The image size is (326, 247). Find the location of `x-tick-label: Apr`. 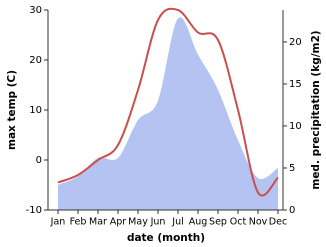

x-tick-label: Apr is located at coordinates (118, 222).